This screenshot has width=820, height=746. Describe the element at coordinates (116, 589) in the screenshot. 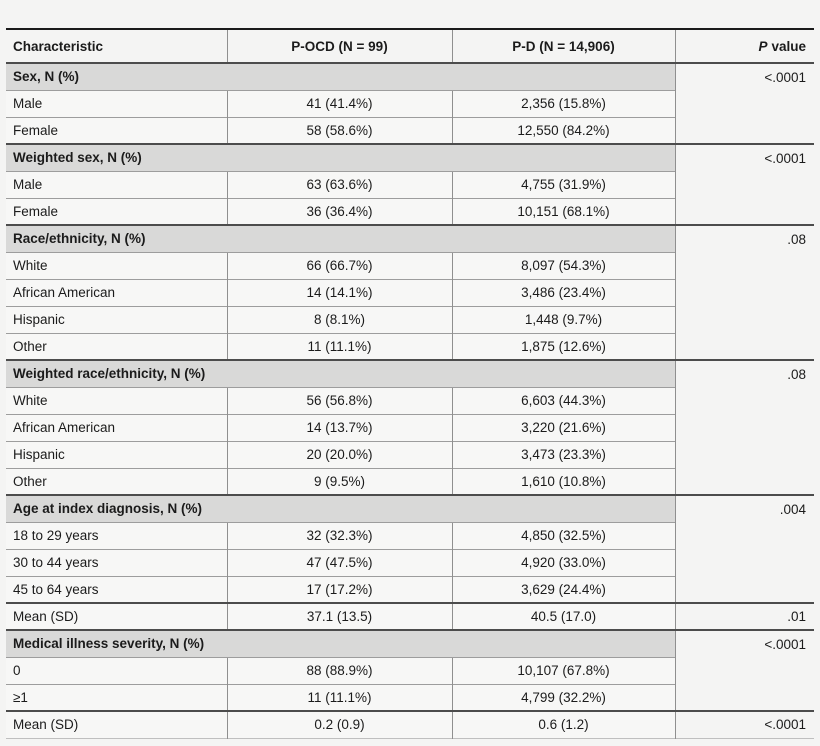

I see `row-label: 45 to 64 years` at that location.